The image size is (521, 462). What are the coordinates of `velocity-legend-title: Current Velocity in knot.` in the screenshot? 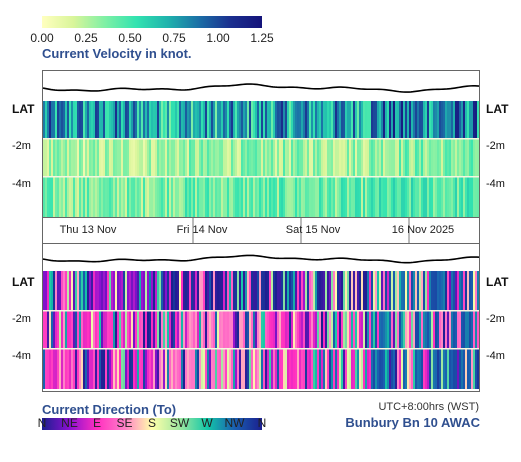 It's located at (117, 53).